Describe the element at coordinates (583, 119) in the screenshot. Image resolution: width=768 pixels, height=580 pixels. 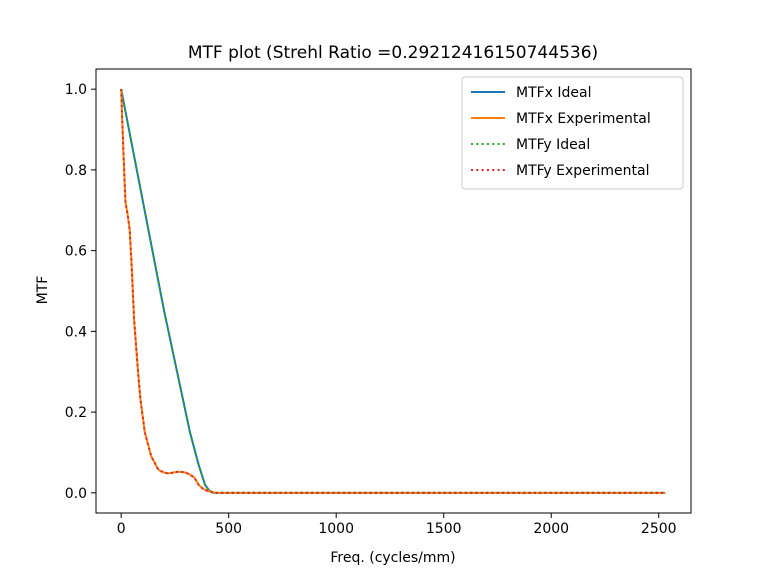
I see `legend-label-1: MTFx Experimental` at that location.